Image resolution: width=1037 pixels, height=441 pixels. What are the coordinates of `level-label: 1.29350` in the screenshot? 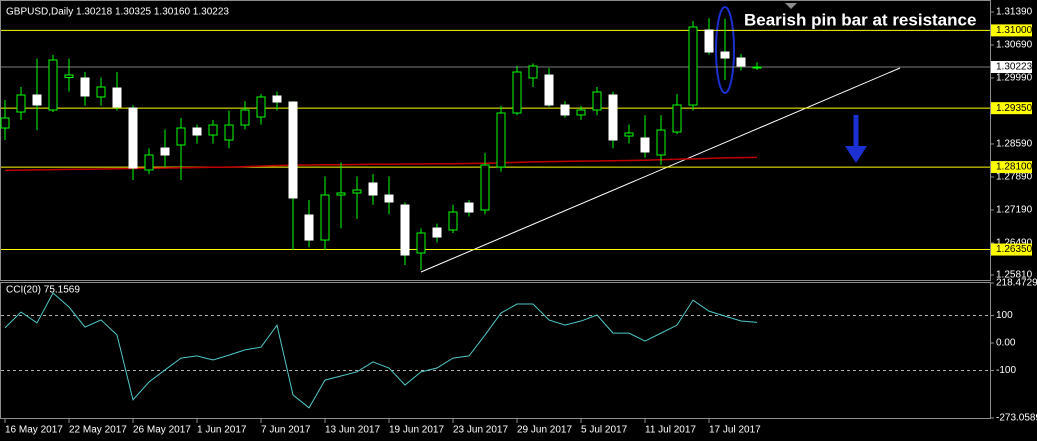 It's located at (1014, 108).